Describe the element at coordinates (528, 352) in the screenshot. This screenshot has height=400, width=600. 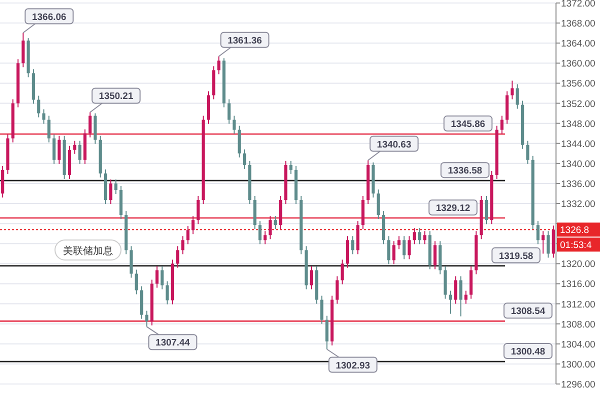
I see `ref-line-label: 1300.48` at that location.